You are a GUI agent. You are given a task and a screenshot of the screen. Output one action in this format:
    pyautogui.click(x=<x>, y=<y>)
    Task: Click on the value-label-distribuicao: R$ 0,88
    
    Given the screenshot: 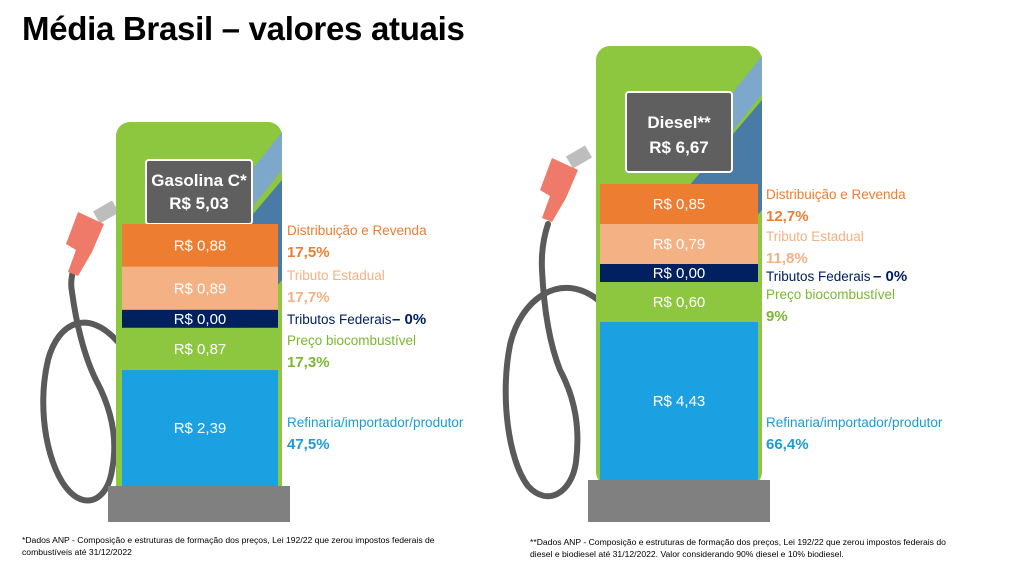 What is the action you would take?
    pyautogui.click(x=200, y=245)
    